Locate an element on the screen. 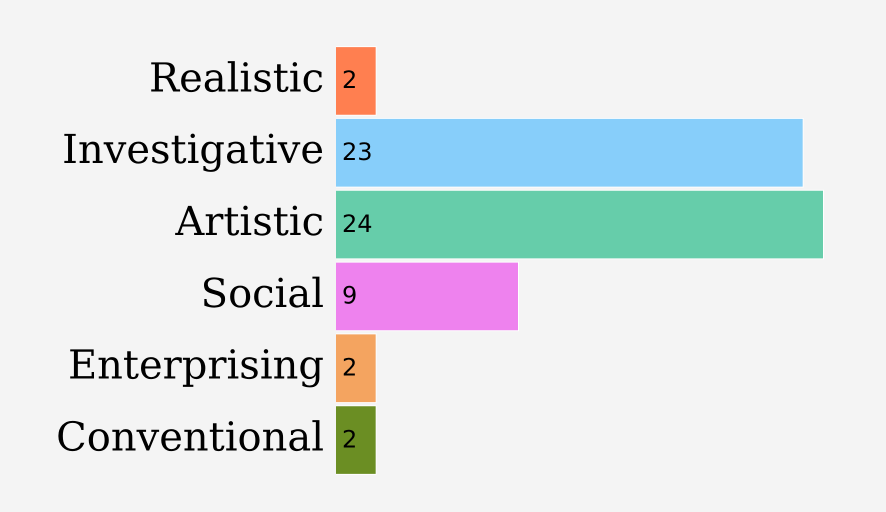 This screenshot has height=512, width=886. y-tick-label: Realistic is located at coordinates (236, 78).